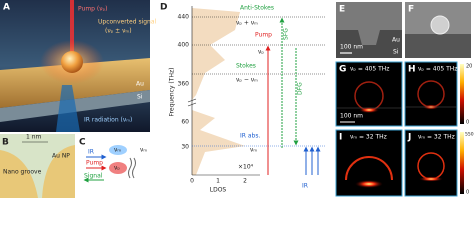 The width and height of the screenshot is (474, 240). What do you see at coordinates (127, 22) in the screenshot?
I see `signal-label: Upconverted signal` at bounding box center [127, 22].